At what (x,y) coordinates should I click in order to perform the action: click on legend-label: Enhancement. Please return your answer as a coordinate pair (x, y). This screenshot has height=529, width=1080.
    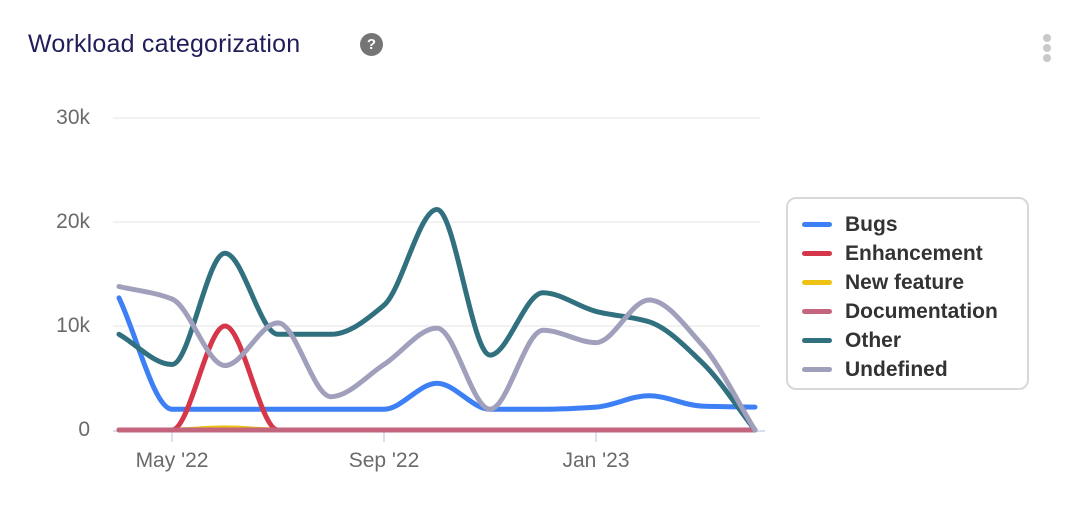
    Looking at the image, I should click on (914, 253).